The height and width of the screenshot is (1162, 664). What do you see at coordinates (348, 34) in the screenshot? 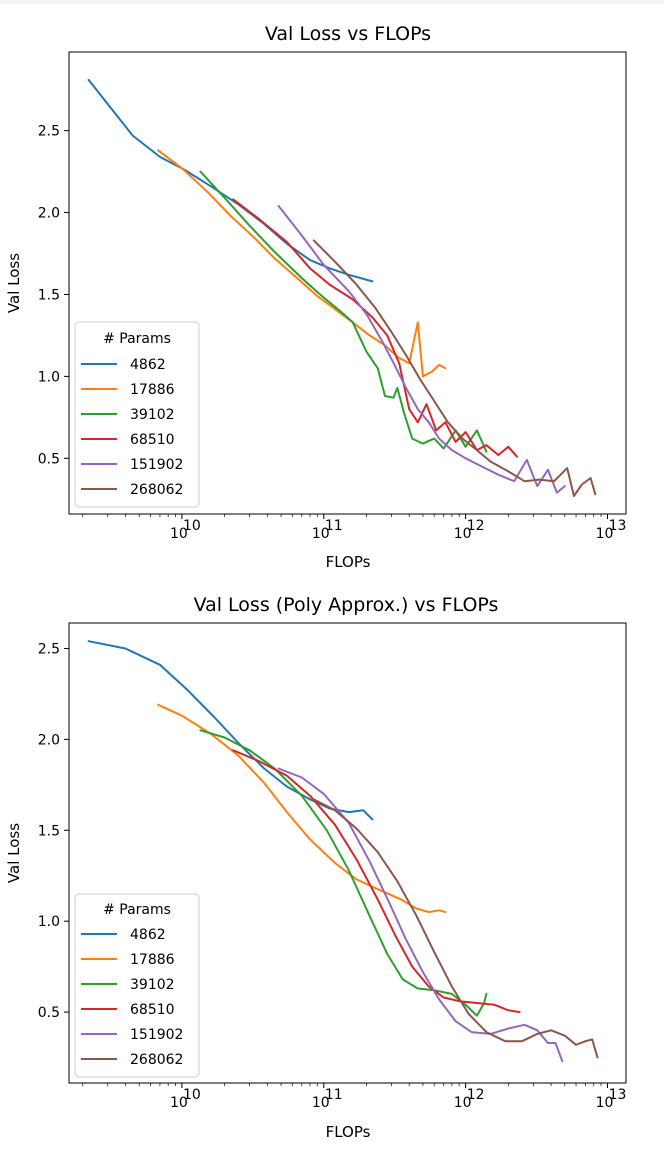
I see `chart-title: Val Loss vs FLOPs` at bounding box center [348, 34].